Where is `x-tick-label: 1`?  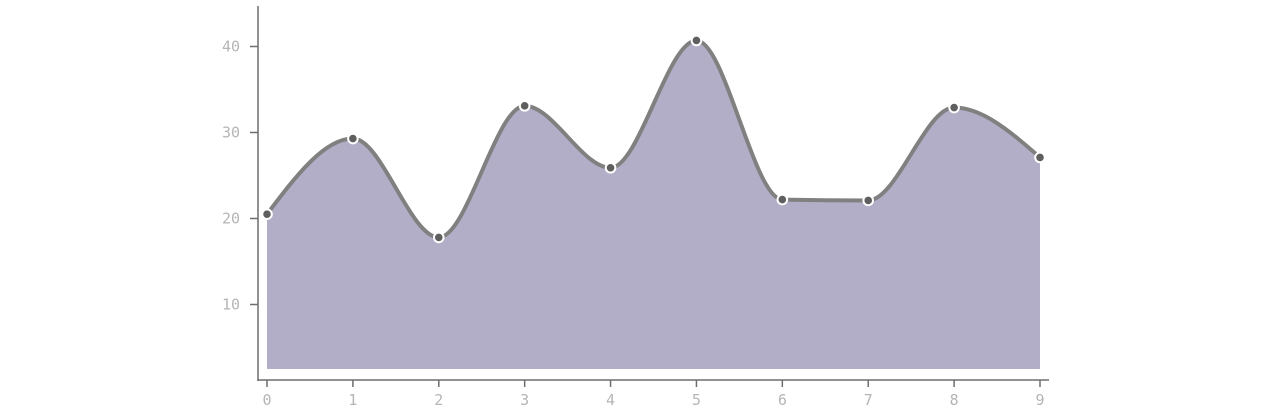 x-tick-label: 1 is located at coordinates (352, 400).